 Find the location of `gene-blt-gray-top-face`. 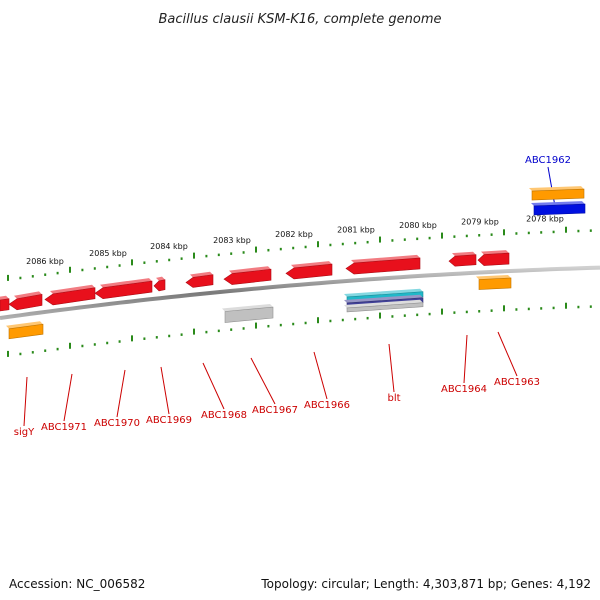

gene-blt-gray-top-face is located at coordinates (383, 303).